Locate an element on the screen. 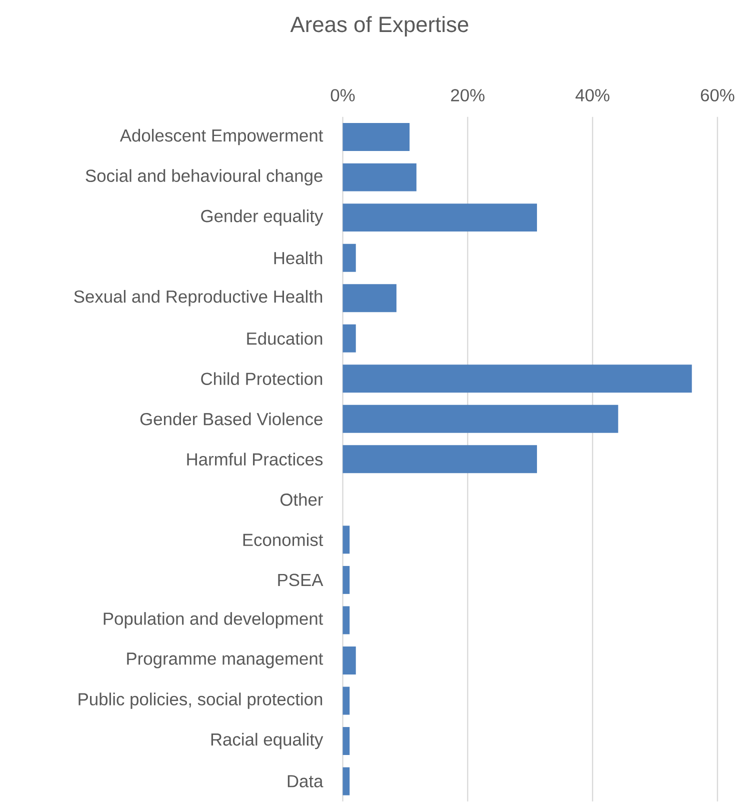 Image resolution: width=748 pixels, height=802 pixels. y-tick-label: Harmful Practices is located at coordinates (254, 459).